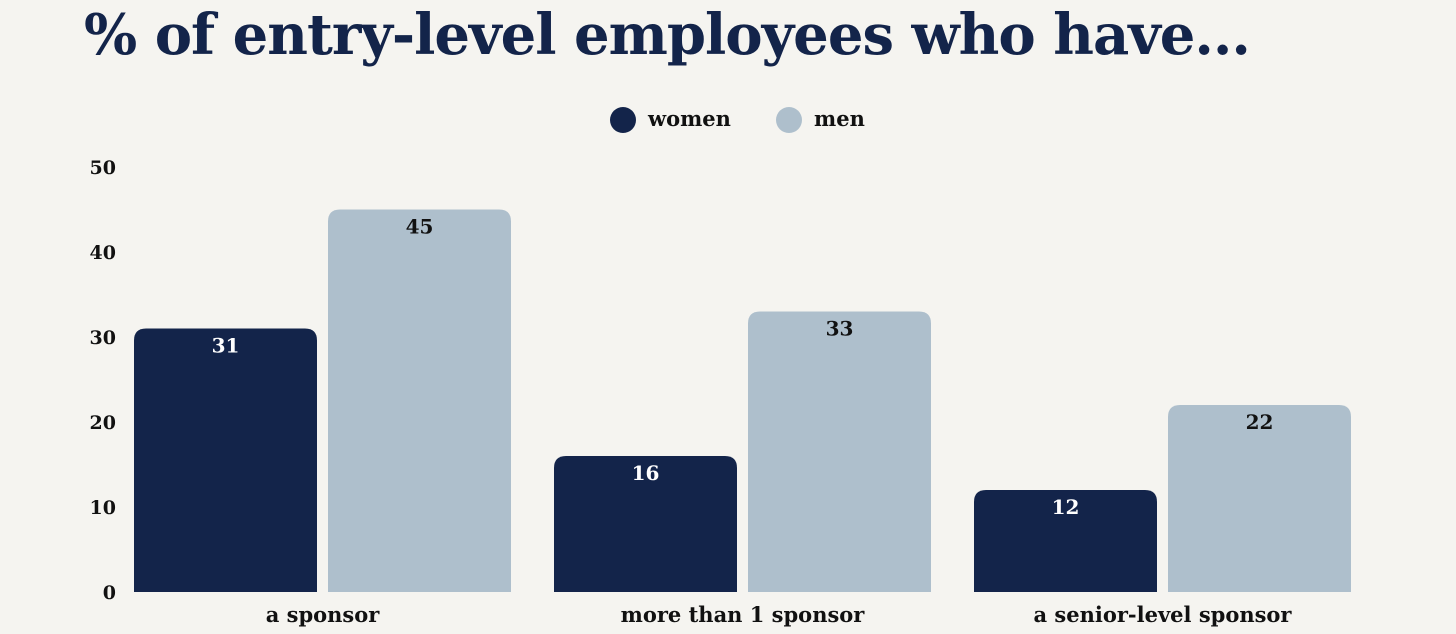  What do you see at coordinates (839, 118) in the screenshot?
I see `legend-label-men: men` at bounding box center [839, 118].